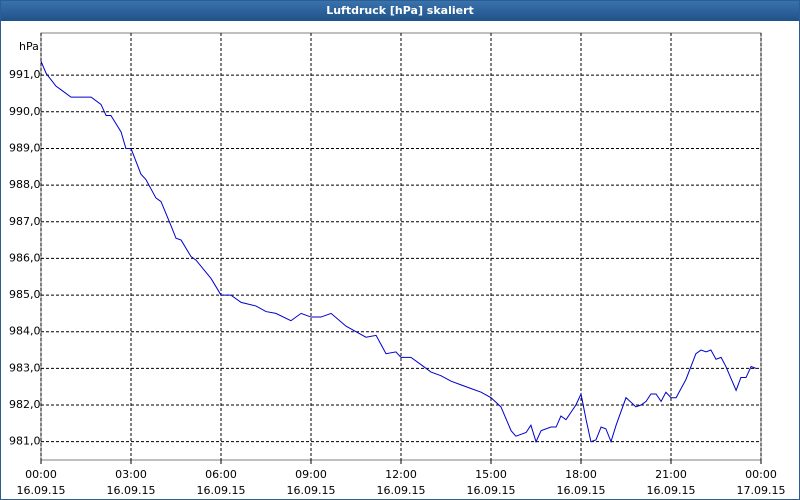  What do you see at coordinates (25, 111) in the screenshot?
I see `y-tick-label: 990,0` at bounding box center [25, 111].